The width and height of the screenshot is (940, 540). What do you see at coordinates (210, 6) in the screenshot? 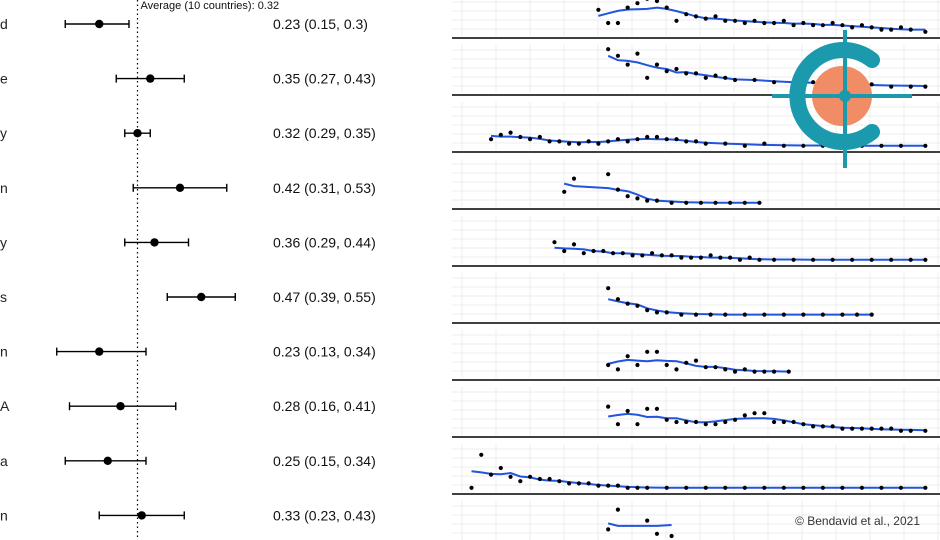
I see `reference-line-label: Average (10 countries): 0.32` at bounding box center [210, 6].